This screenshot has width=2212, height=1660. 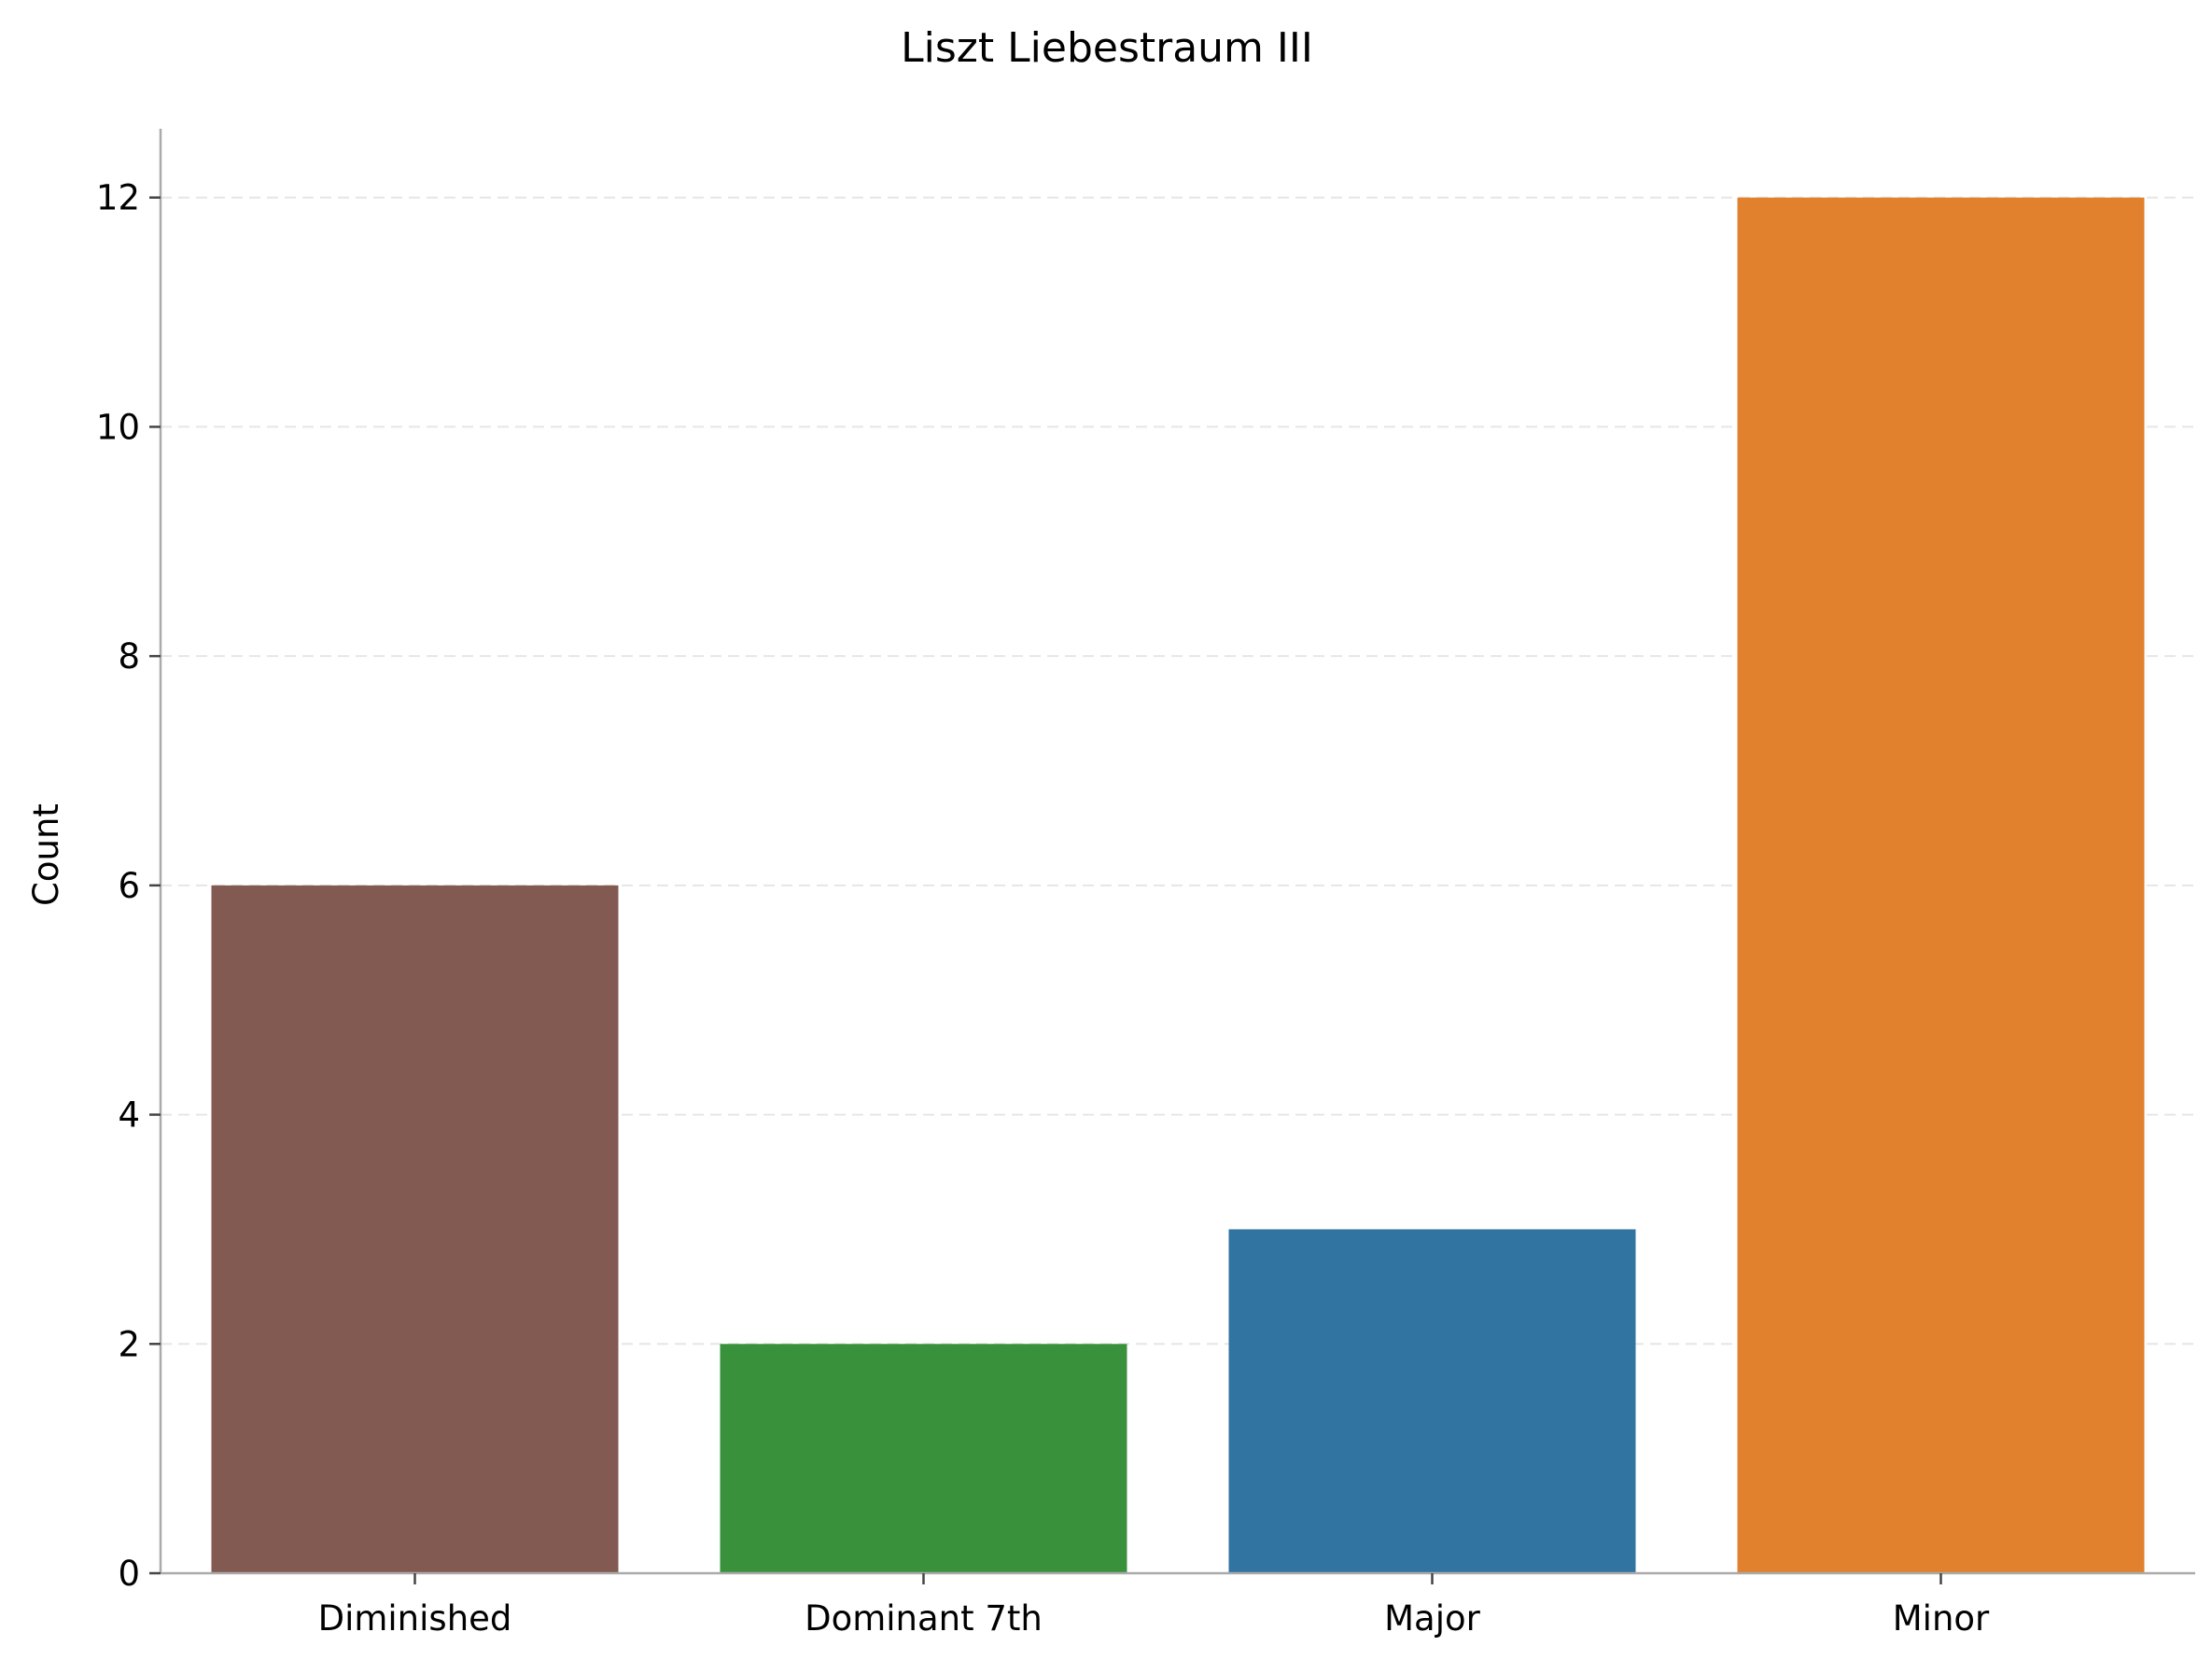 I want to click on y-tick-label: 6, so click(x=129, y=886).